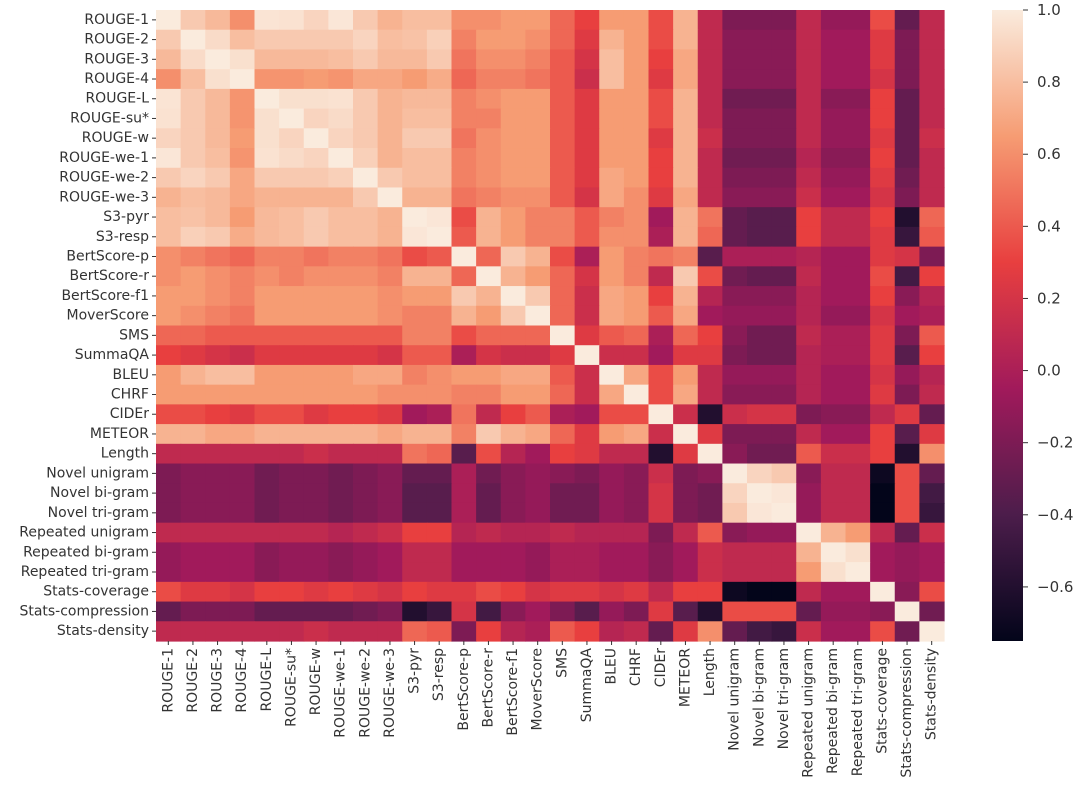 The image size is (1078, 800). What do you see at coordinates (117, 99) in the screenshot?
I see `y-tick-label: ROUGE-L` at bounding box center [117, 99].